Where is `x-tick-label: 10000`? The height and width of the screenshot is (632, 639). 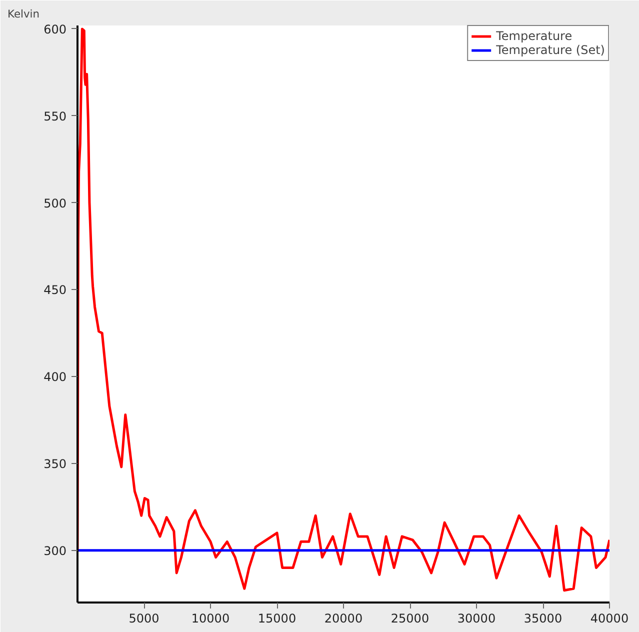
x-tick-label: 10000 is located at coordinates (210, 619).